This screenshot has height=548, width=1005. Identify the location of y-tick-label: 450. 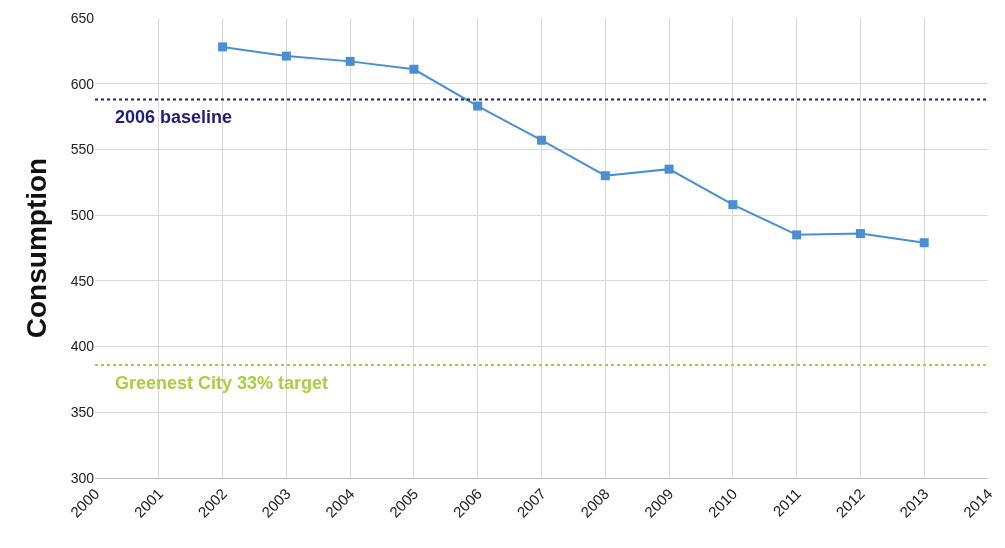
(82, 280).